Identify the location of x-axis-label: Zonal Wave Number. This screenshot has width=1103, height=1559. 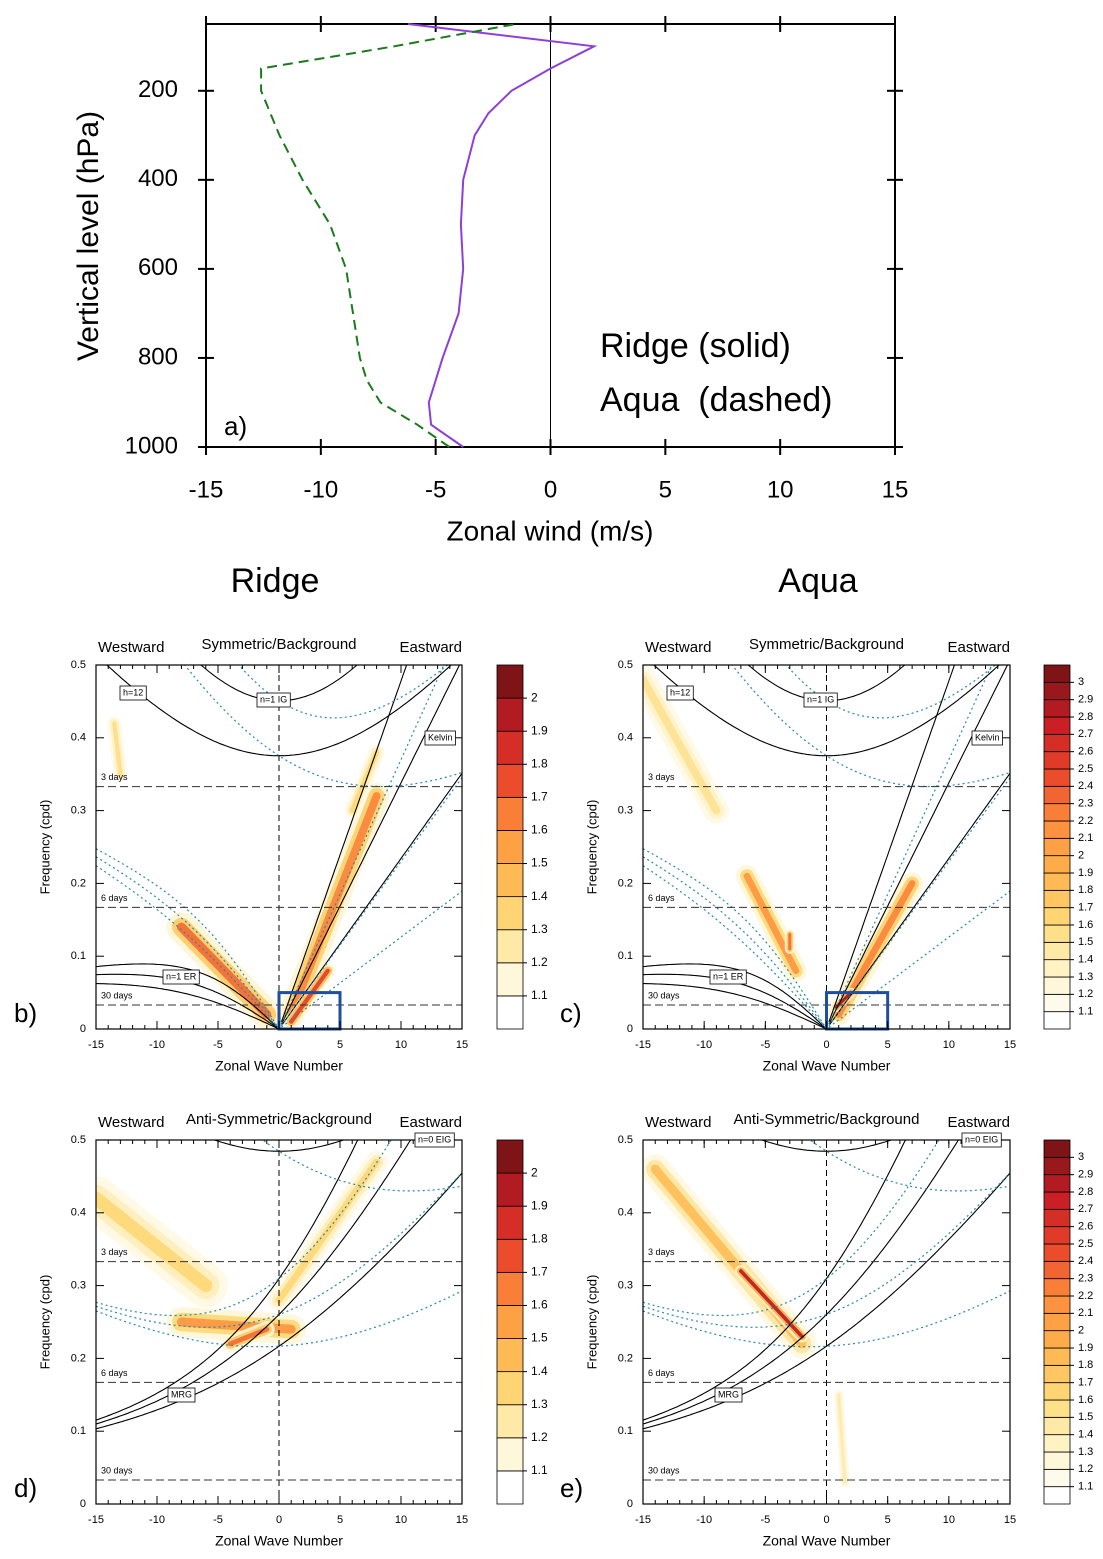
(279, 1541).